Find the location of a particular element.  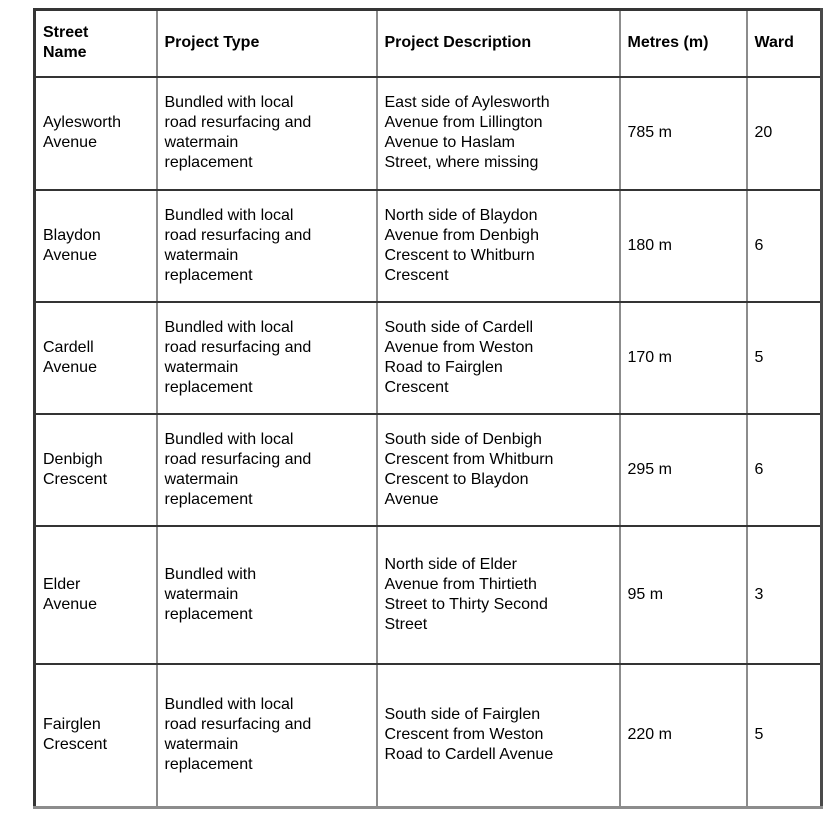

column-header-metres: Metres (m) is located at coordinates (683, 43).